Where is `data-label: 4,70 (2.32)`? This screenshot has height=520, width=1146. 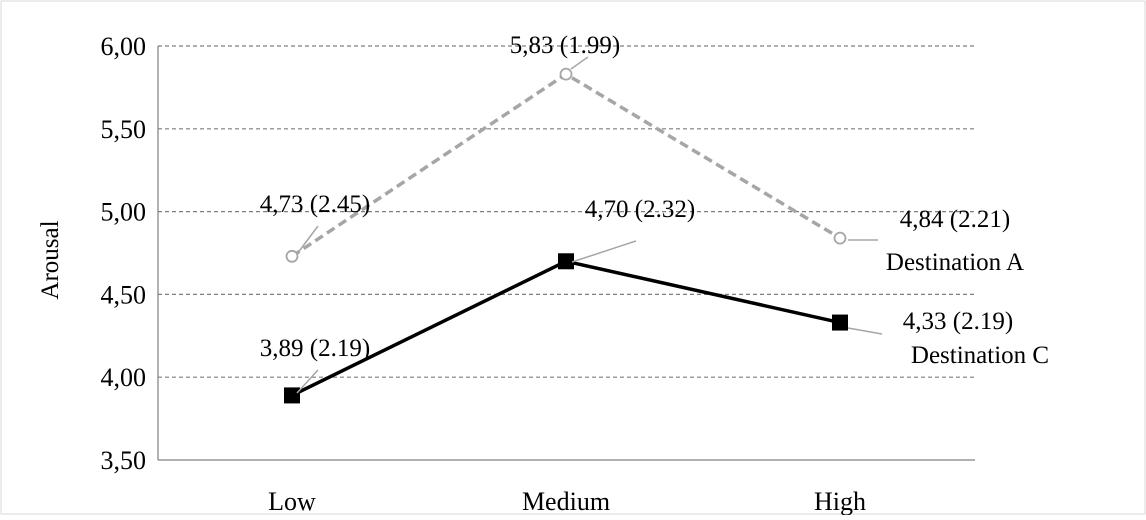 data-label: 4,70 (2.32) is located at coordinates (640, 209).